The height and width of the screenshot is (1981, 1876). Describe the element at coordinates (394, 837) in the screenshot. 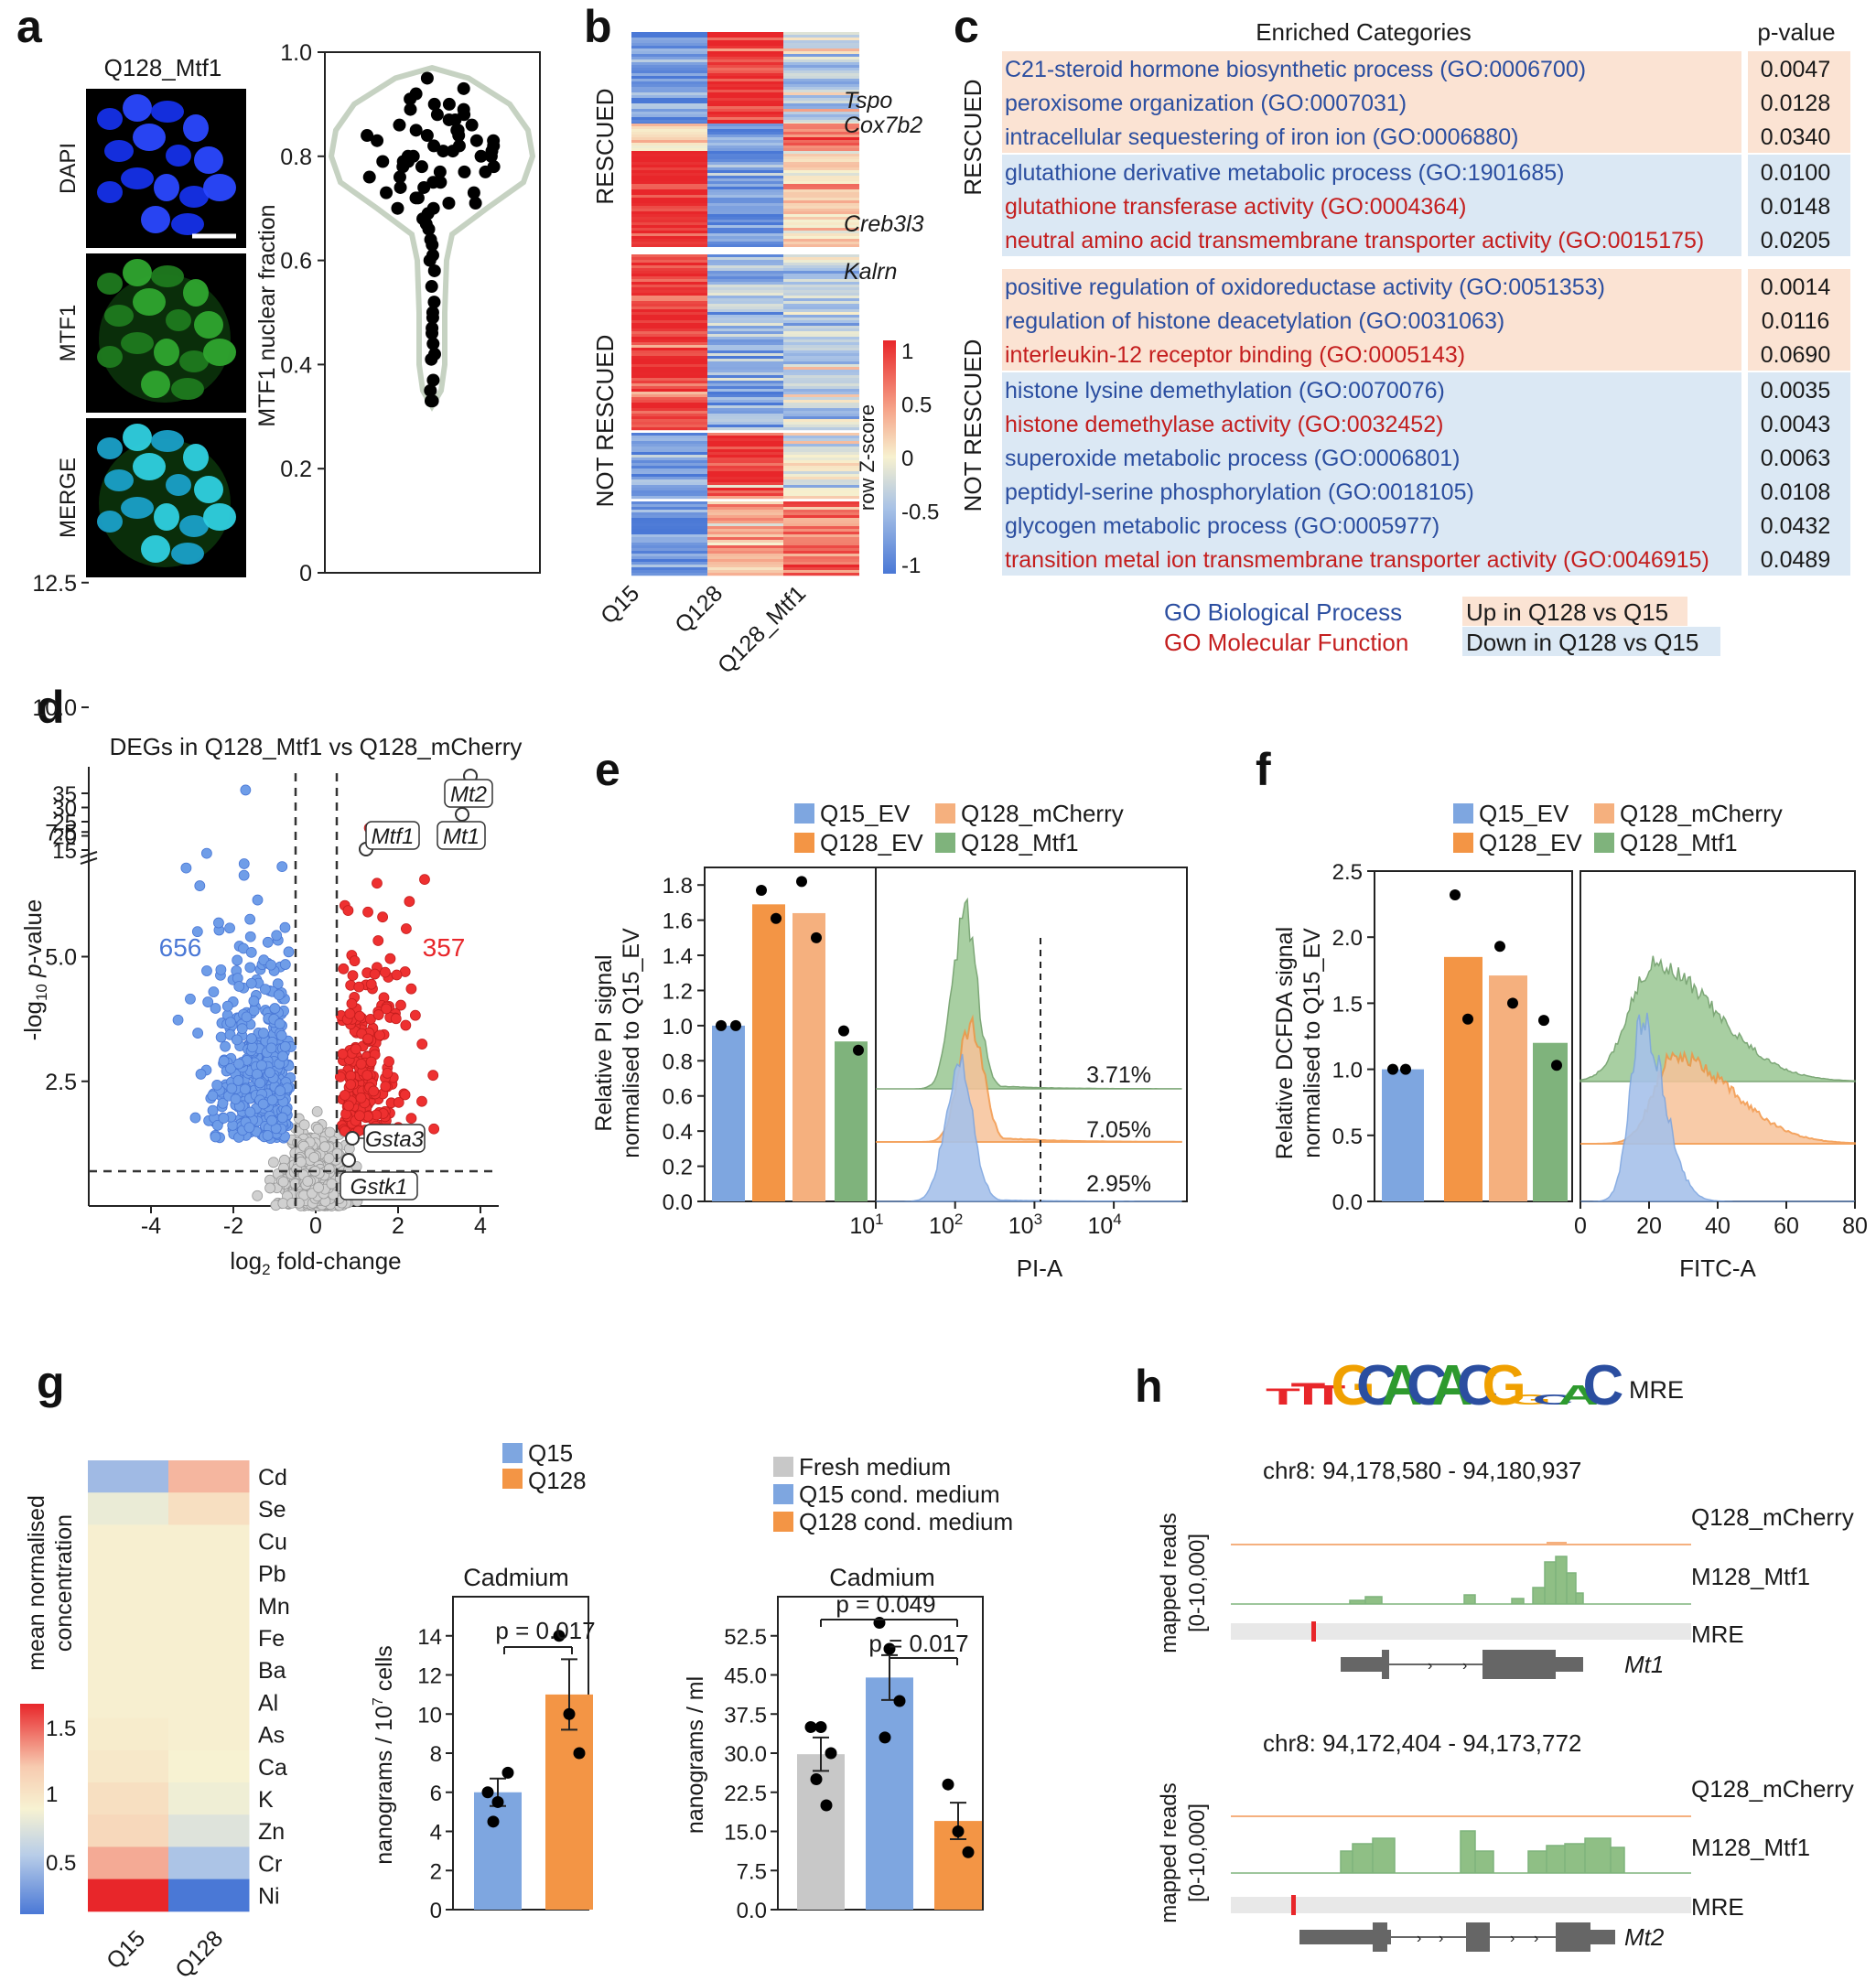

I see `svg-text: Mtf1` at that location.